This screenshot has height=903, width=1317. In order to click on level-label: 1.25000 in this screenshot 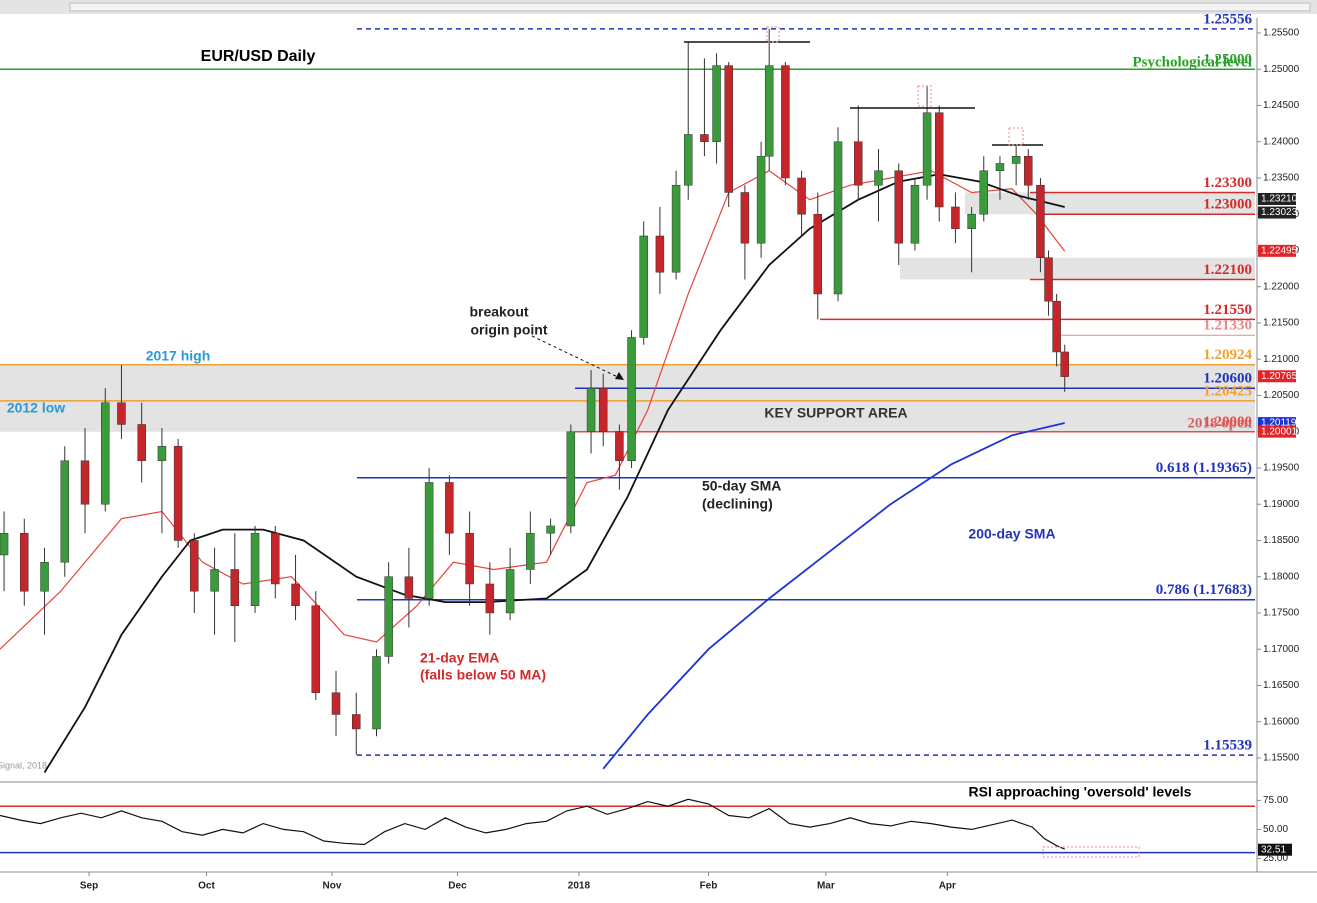, I will do `click(1227, 60)`.